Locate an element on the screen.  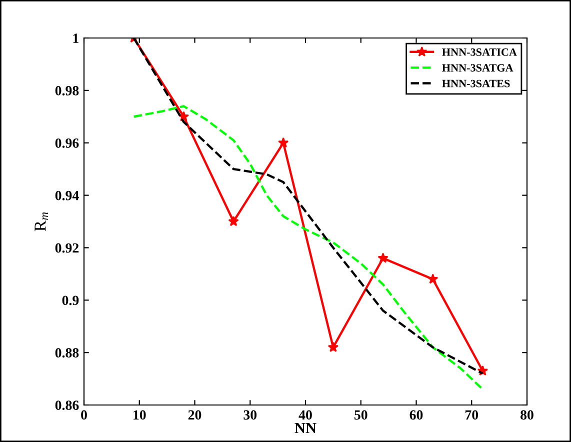
y-tick-label: 0.9 is located at coordinates (70, 301).